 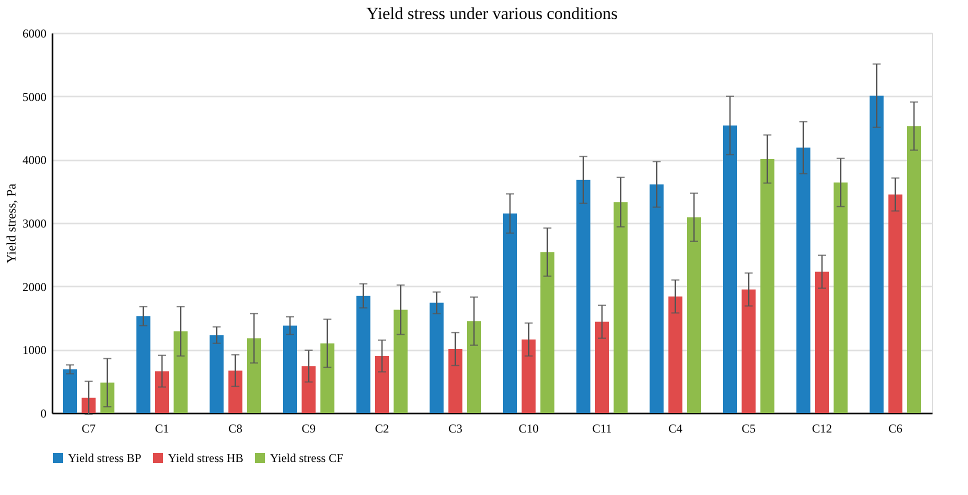 What do you see at coordinates (309, 429) in the screenshot?
I see `x-tick-label: C9` at bounding box center [309, 429].